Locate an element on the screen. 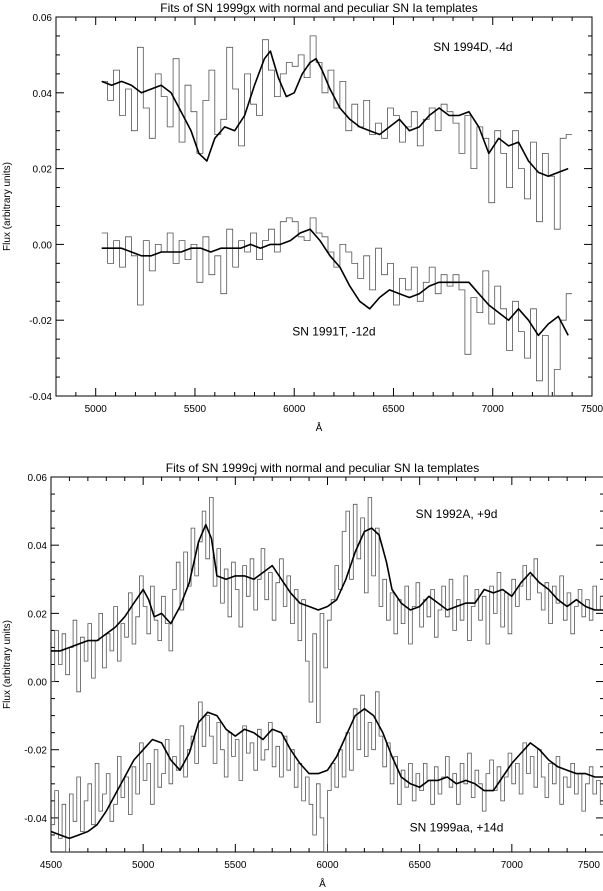  annotation-sn1991t: SN 1991T, -12d is located at coordinates (333, 331).